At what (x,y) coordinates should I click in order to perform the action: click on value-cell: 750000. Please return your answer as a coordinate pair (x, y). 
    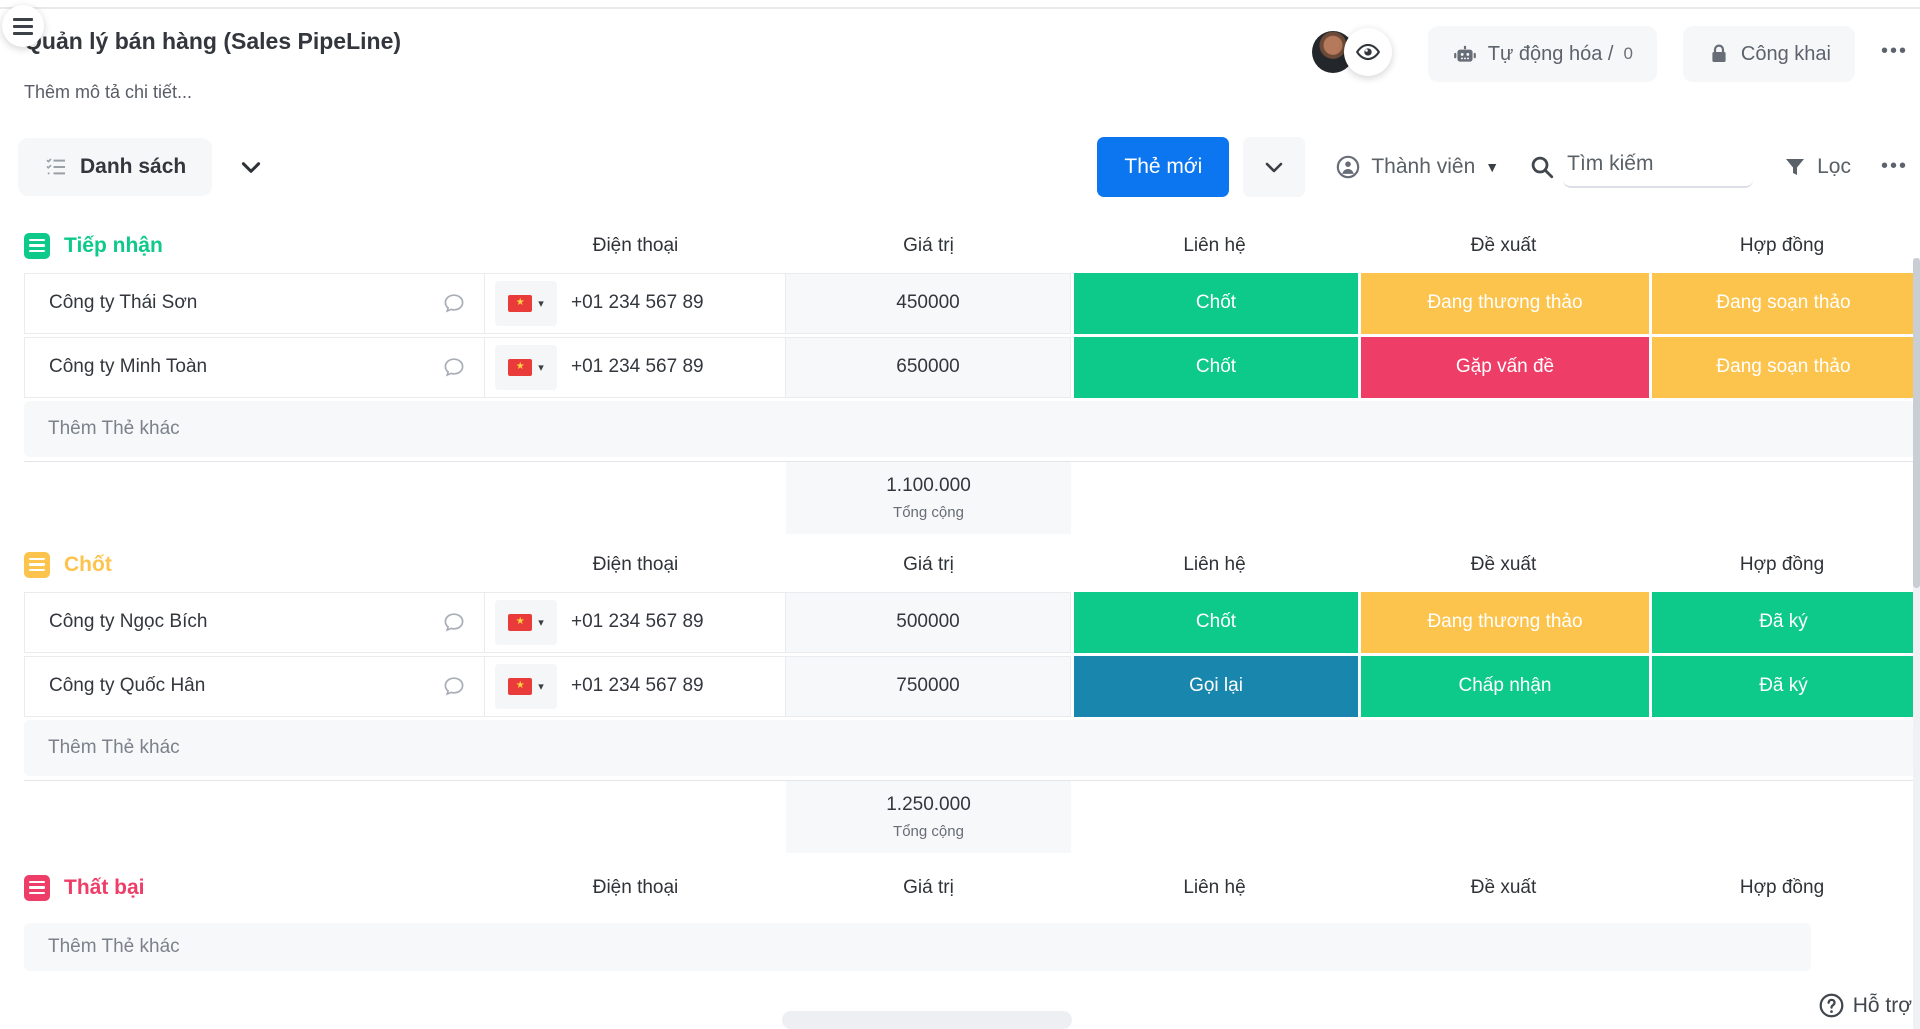
    Looking at the image, I should click on (928, 686).